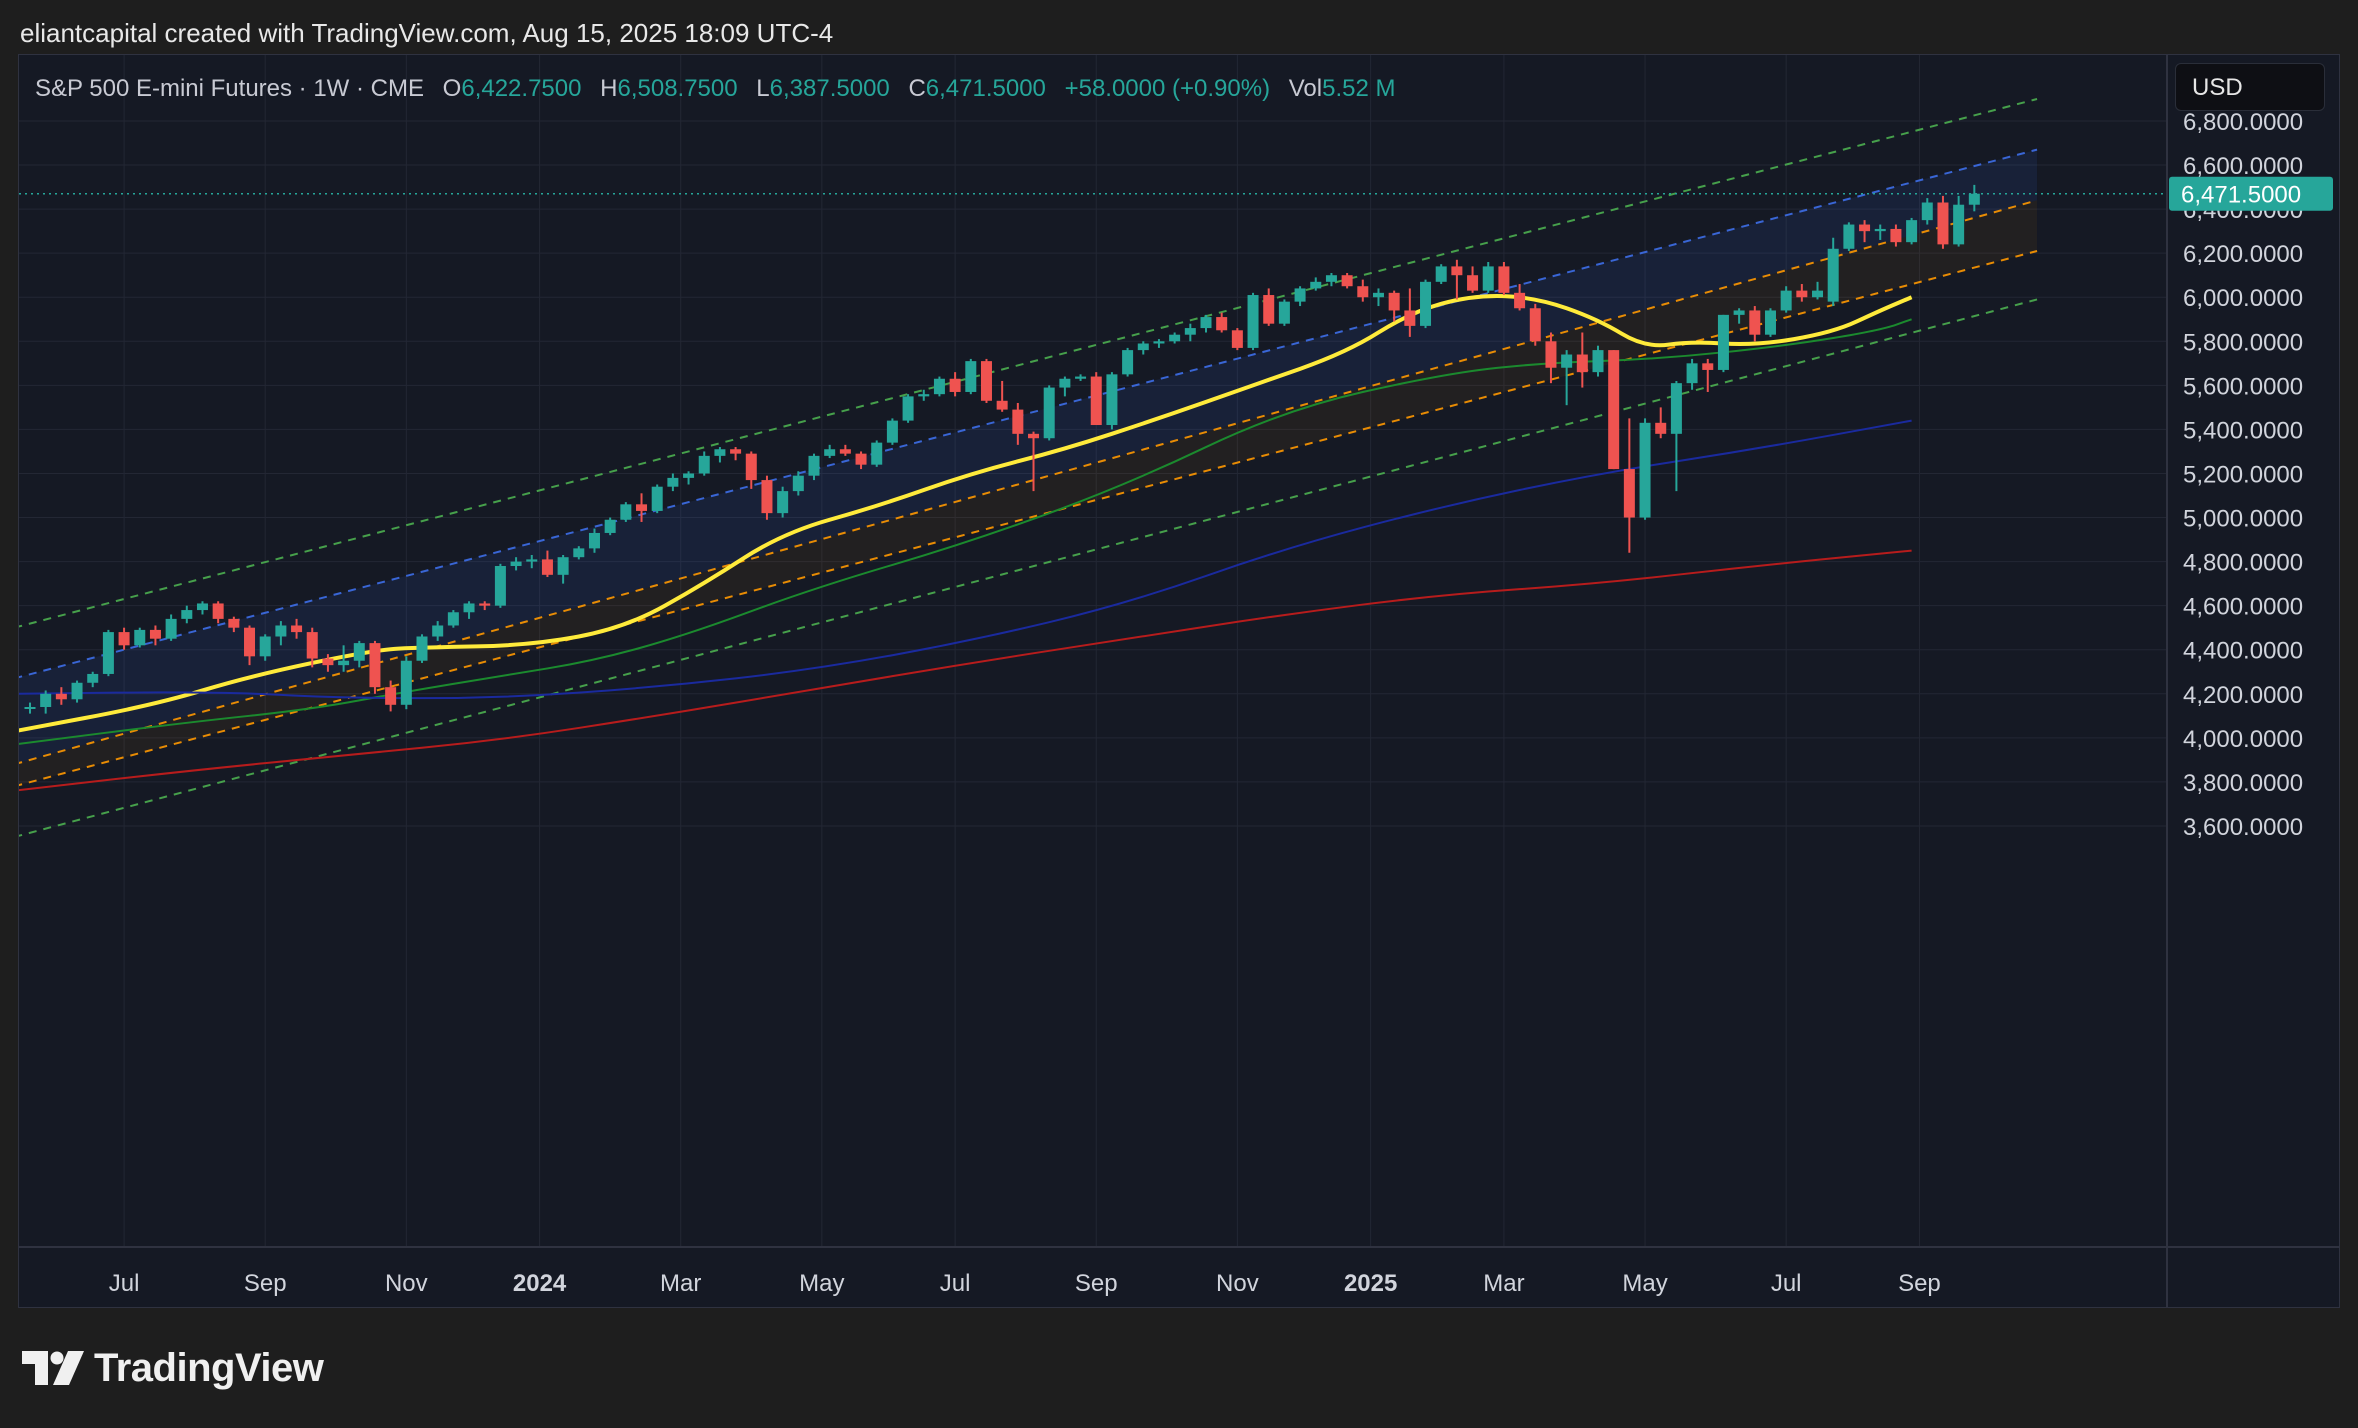 Image resolution: width=2358 pixels, height=1428 pixels. What do you see at coordinates (1359, 88) in the screenshot?
I see `vol-value: 5.52 M` at bounding box center [1359, 88].